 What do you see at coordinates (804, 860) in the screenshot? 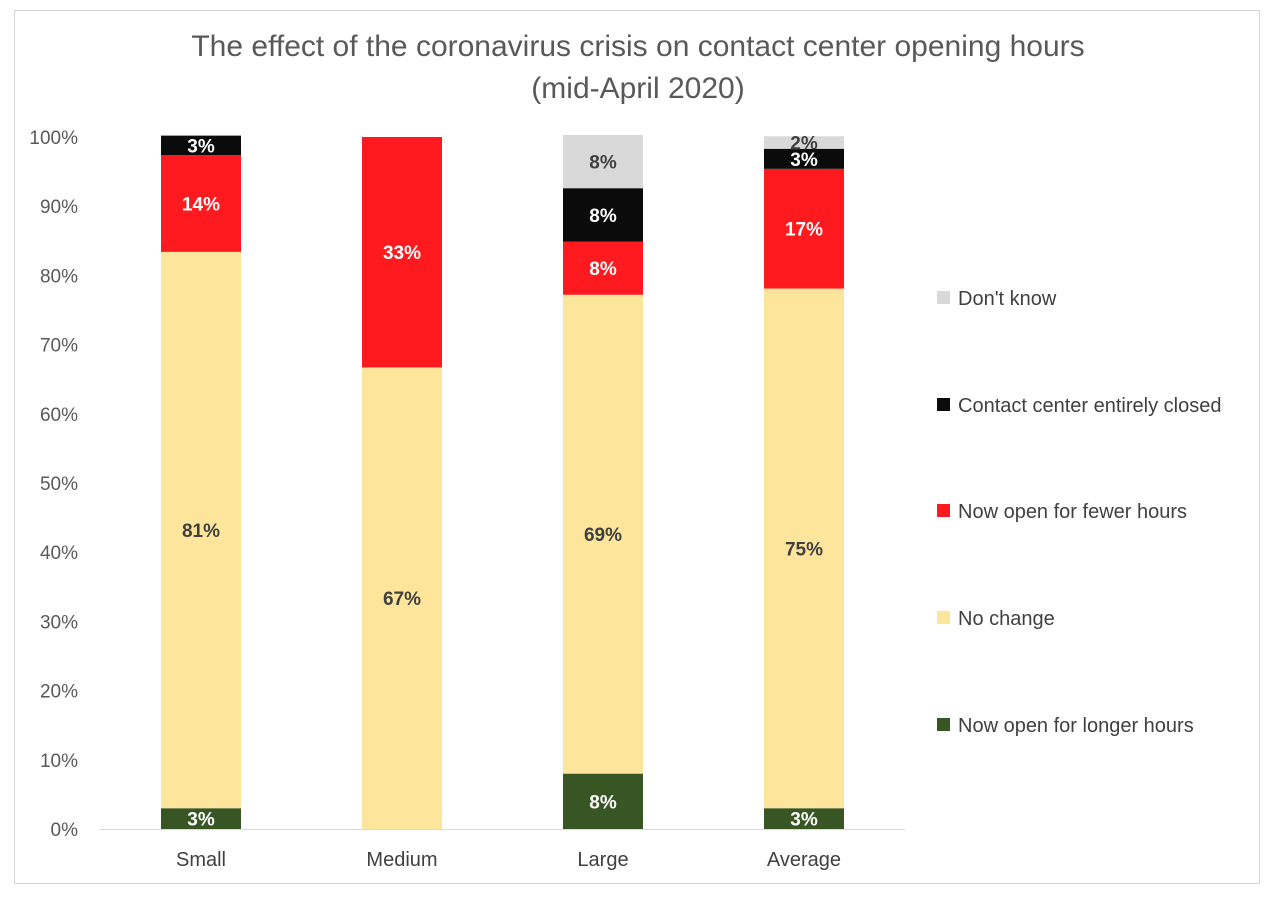
I see `x-tick-label: Average` at bounding box center [804, 860].